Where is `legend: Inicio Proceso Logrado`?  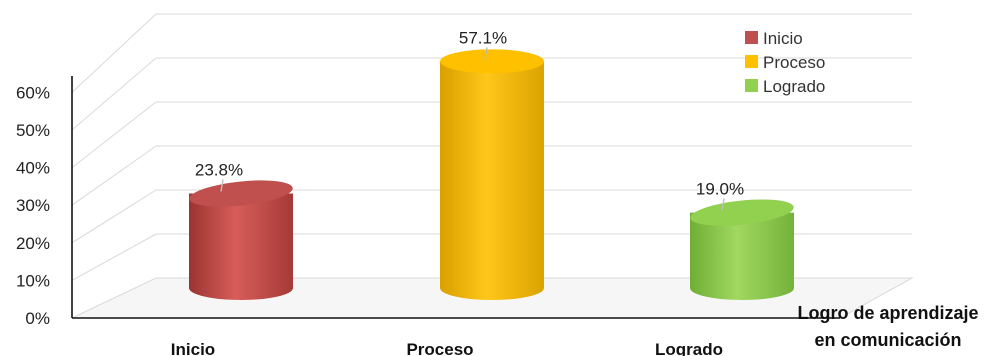
legend: Inicio Proceso Logrado is located at coordinates (785, 62).